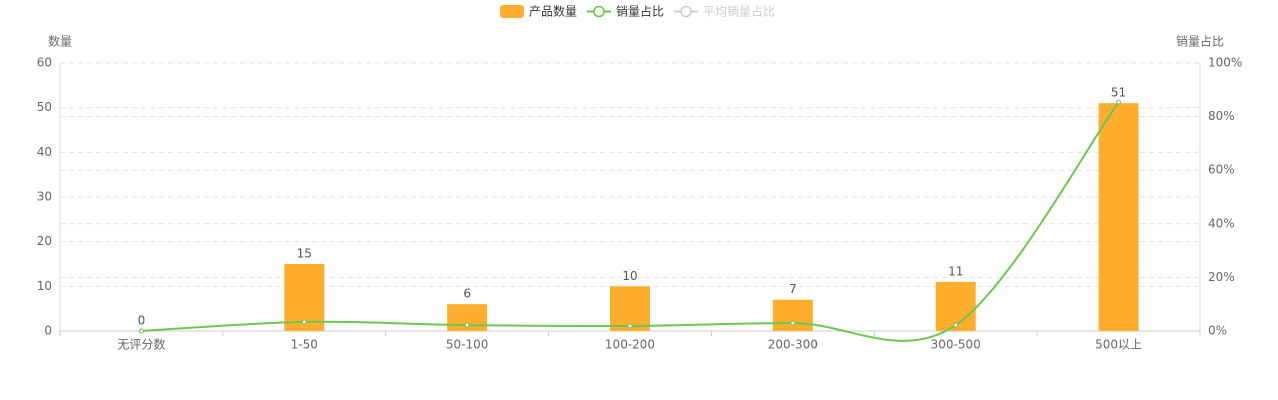 This screenshot has width=1278, height=400. I want to click on y-tick-label: 50, so click(44, 107).